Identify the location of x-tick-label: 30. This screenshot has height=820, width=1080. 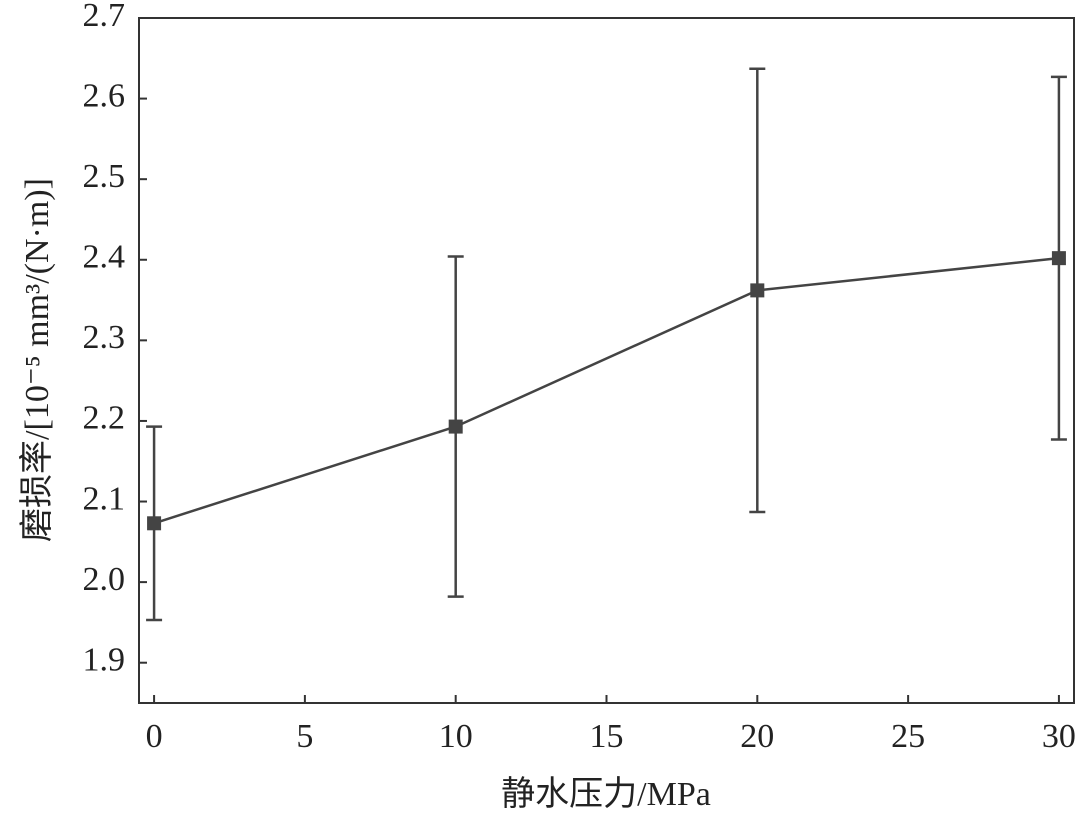
(1059, 736).